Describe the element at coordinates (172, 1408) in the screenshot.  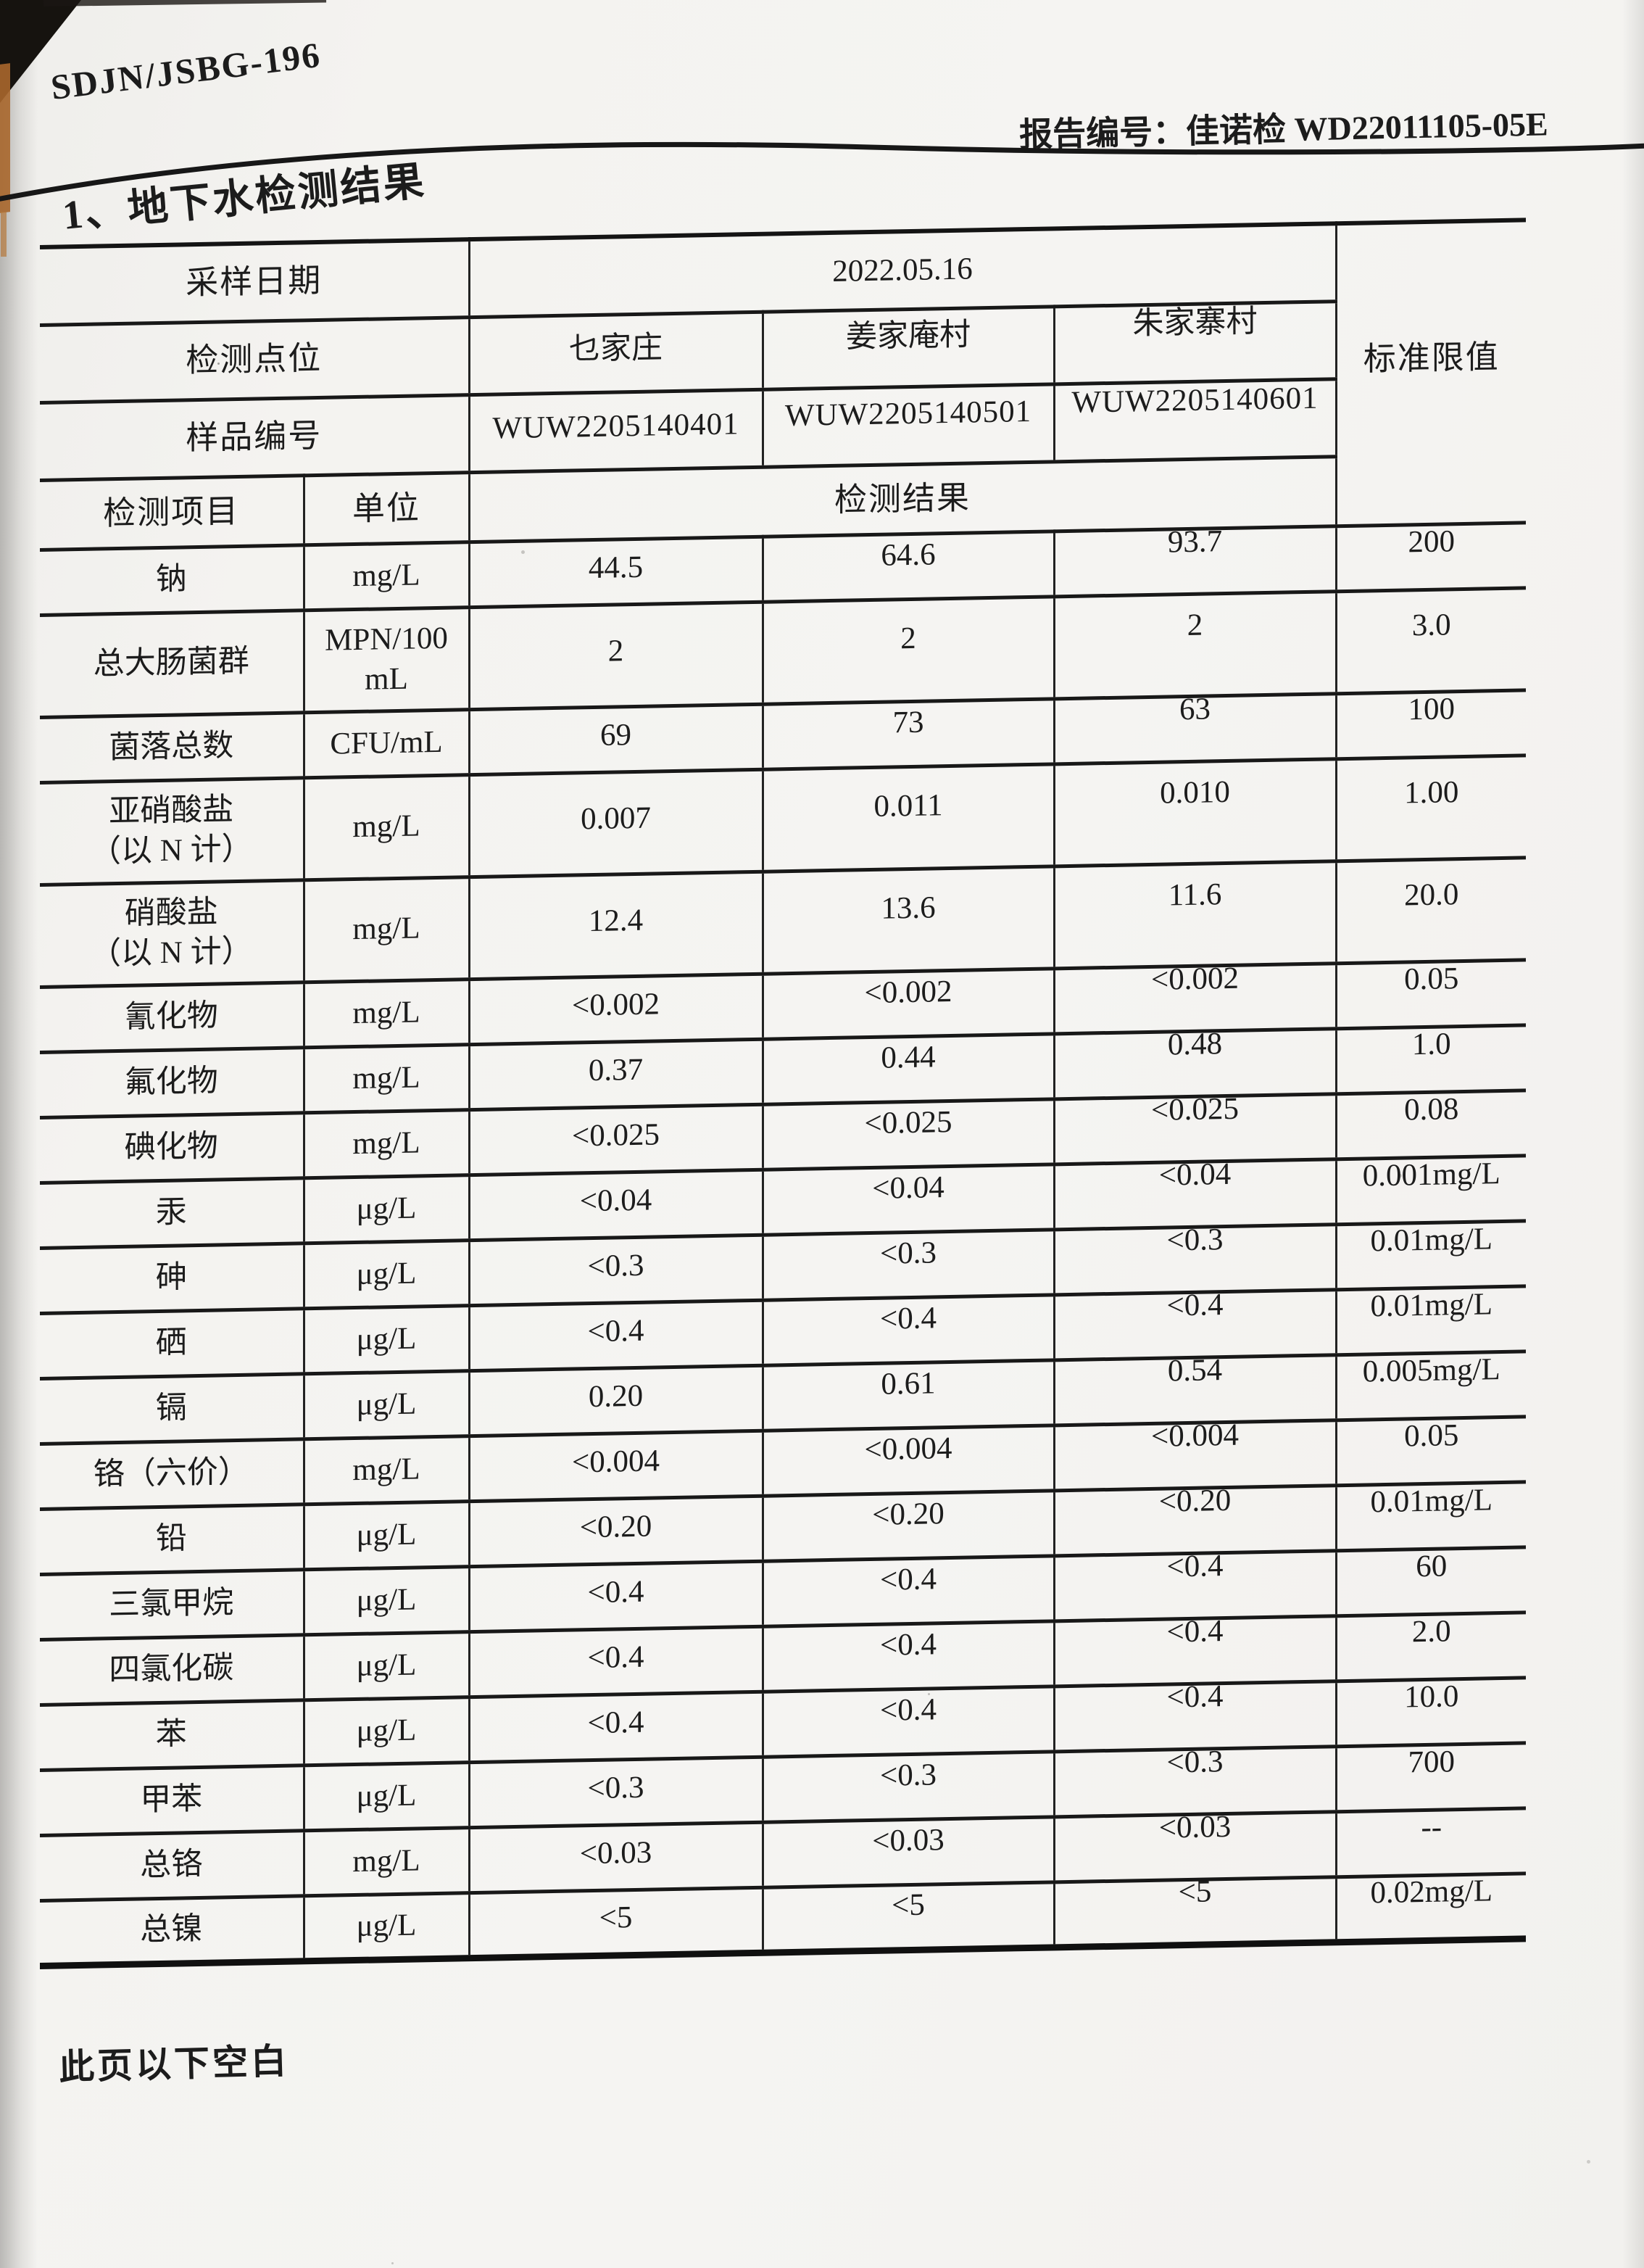
I see `item-cell: 镉` at that location.